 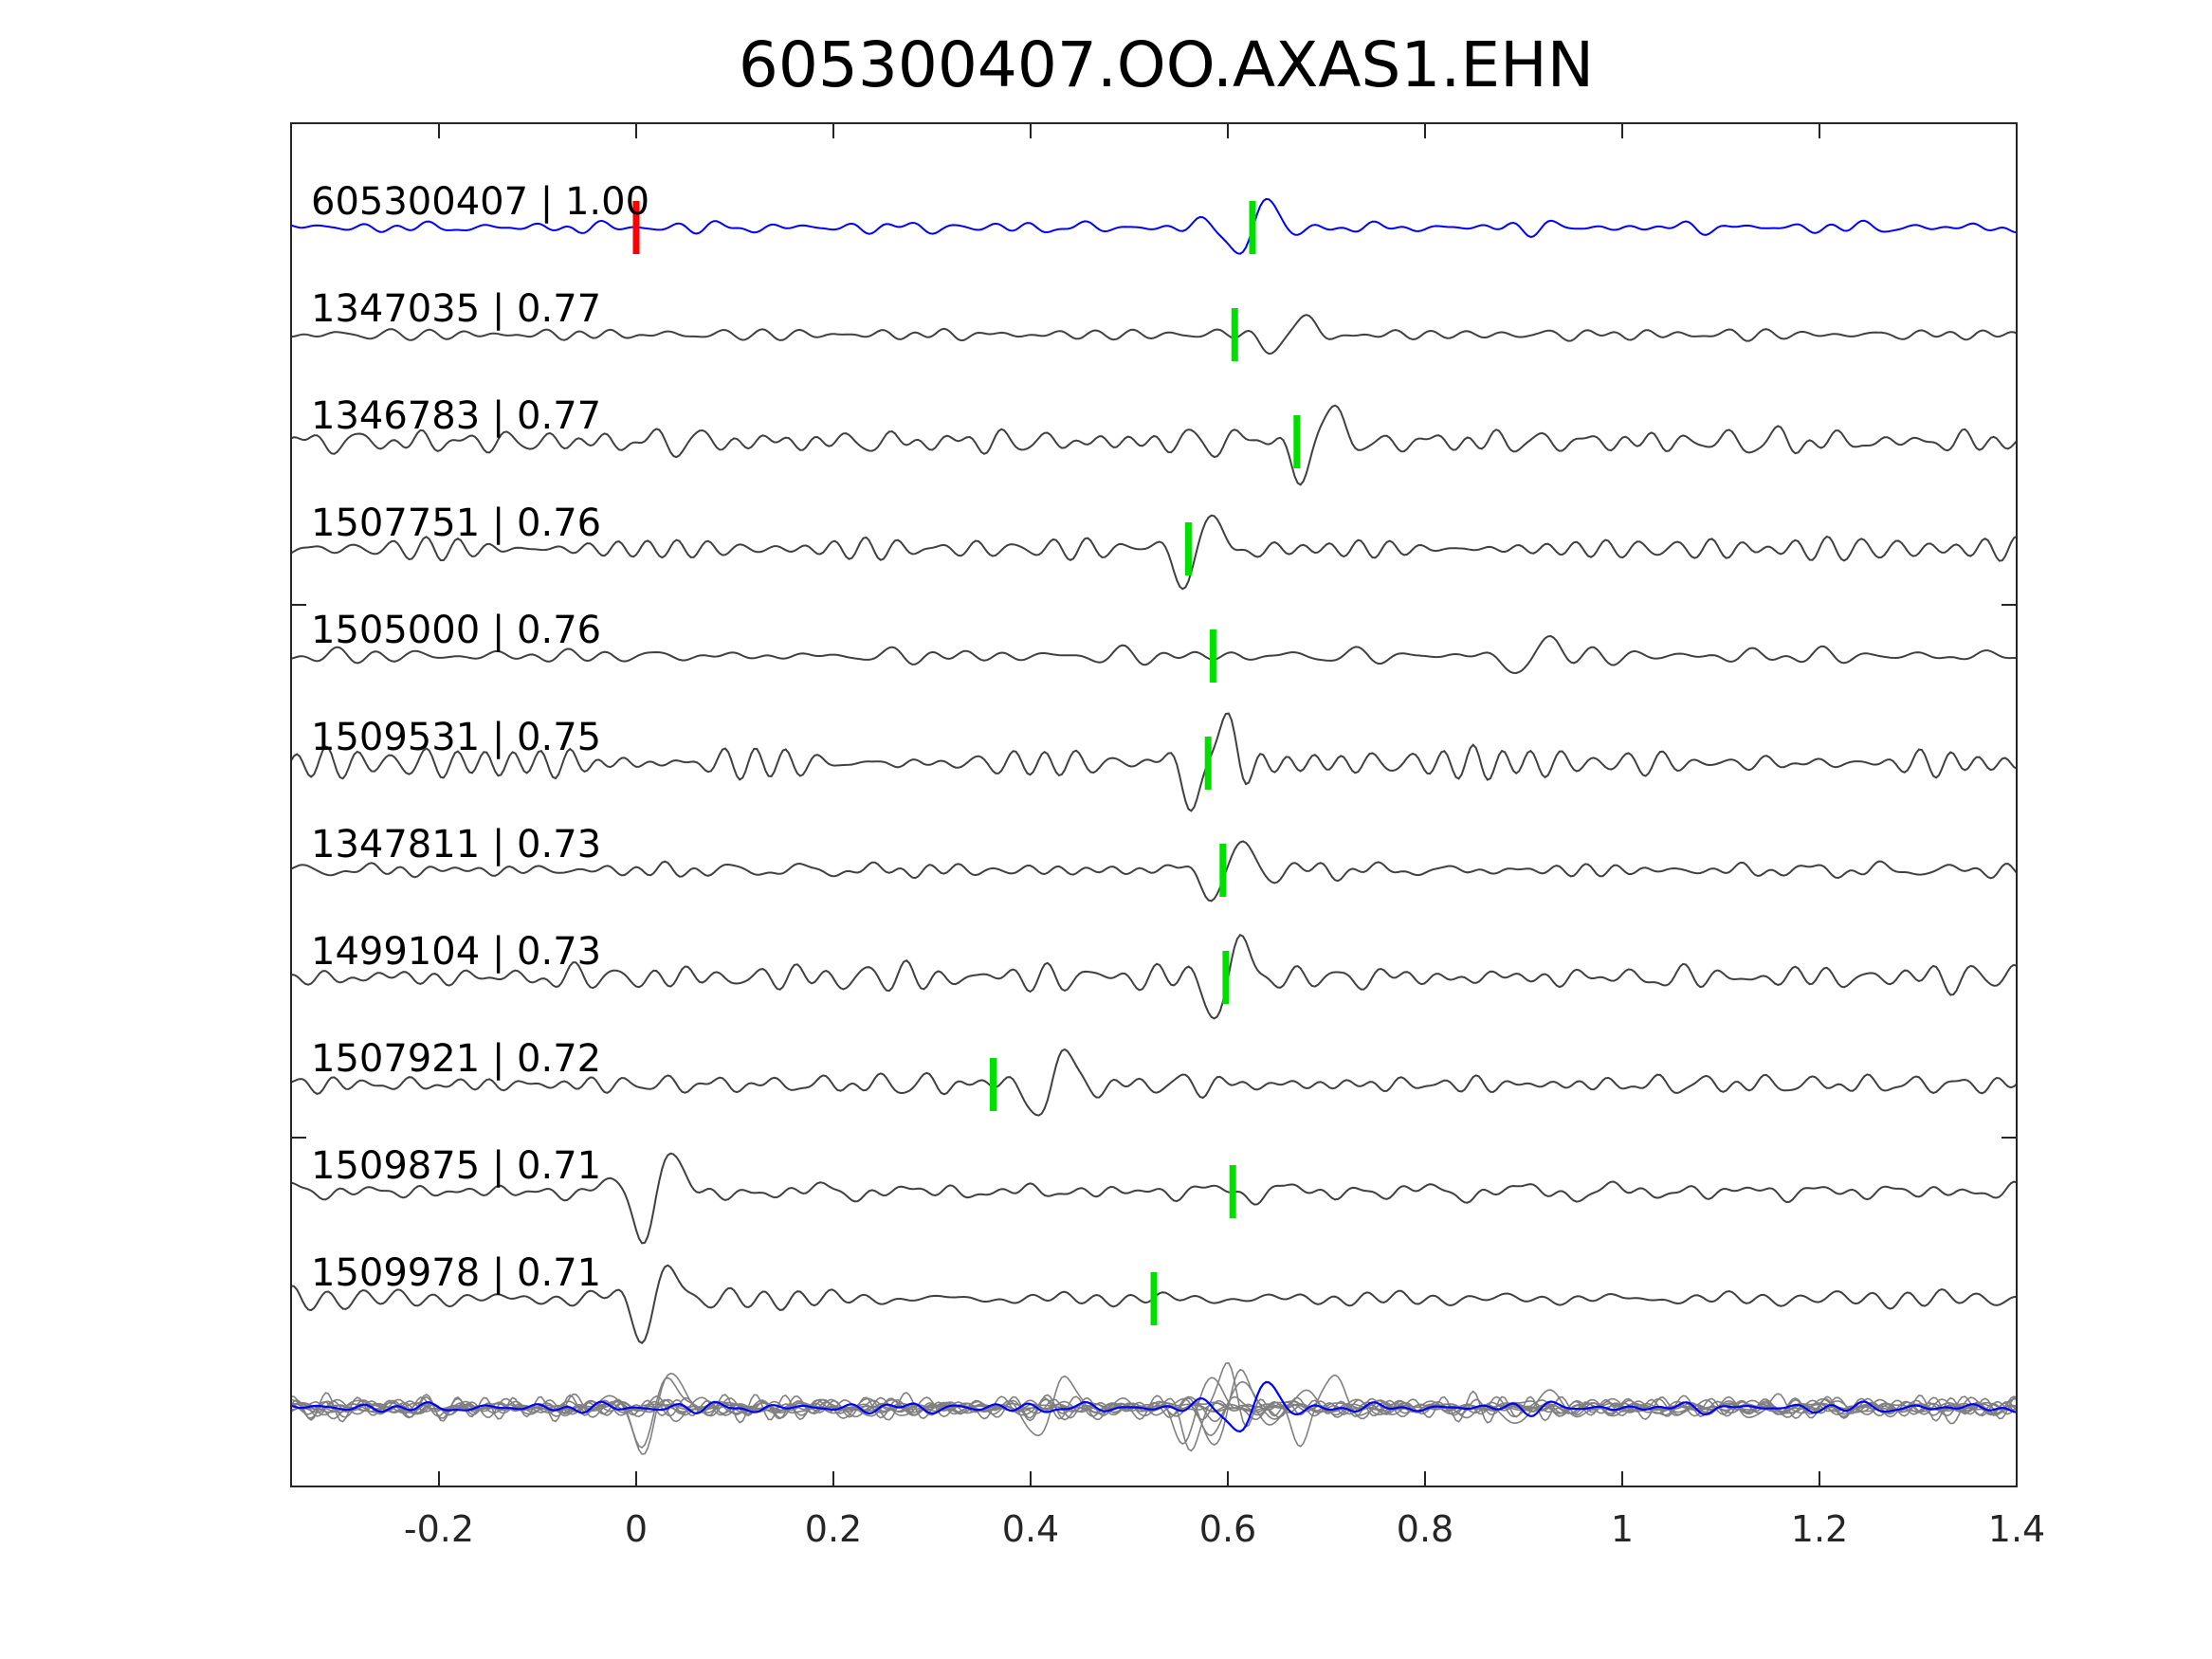 I want to click on trace-label: 1505000 | 0.76, so click(x=456, y=630).